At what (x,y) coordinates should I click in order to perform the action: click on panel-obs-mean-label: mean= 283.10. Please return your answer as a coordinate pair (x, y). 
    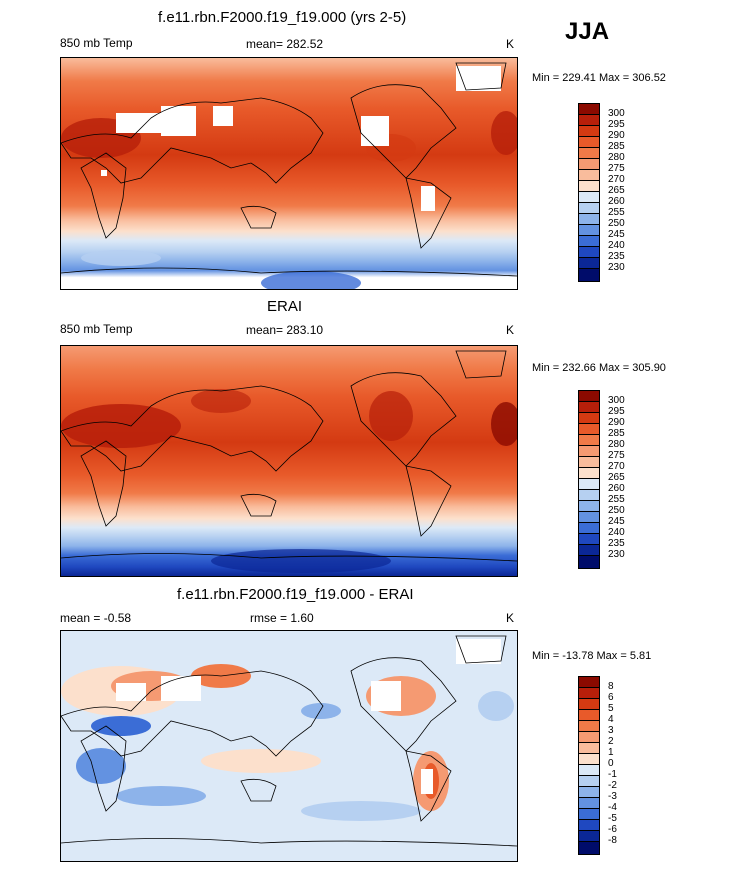
    Looking at the image, I should click on (285, 330).